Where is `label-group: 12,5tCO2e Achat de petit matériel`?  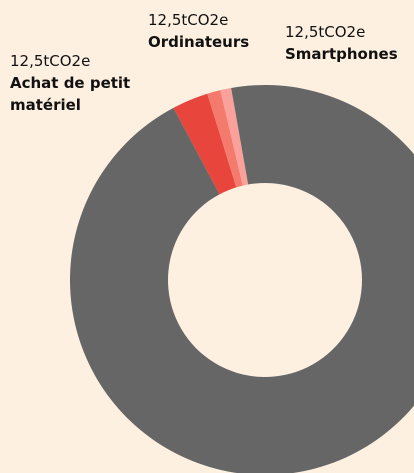
label-group: 12,5tCO2e Achat de petit matériel is located at coordinates (80, 83).